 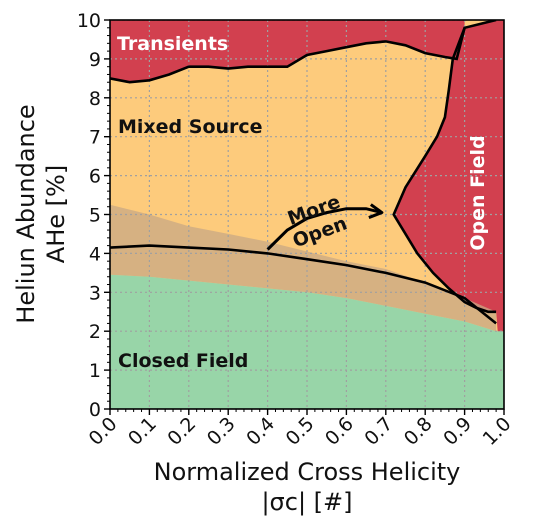 I want to click on y-axis-label: Heliun Abundance, so click(x=26, y=213).